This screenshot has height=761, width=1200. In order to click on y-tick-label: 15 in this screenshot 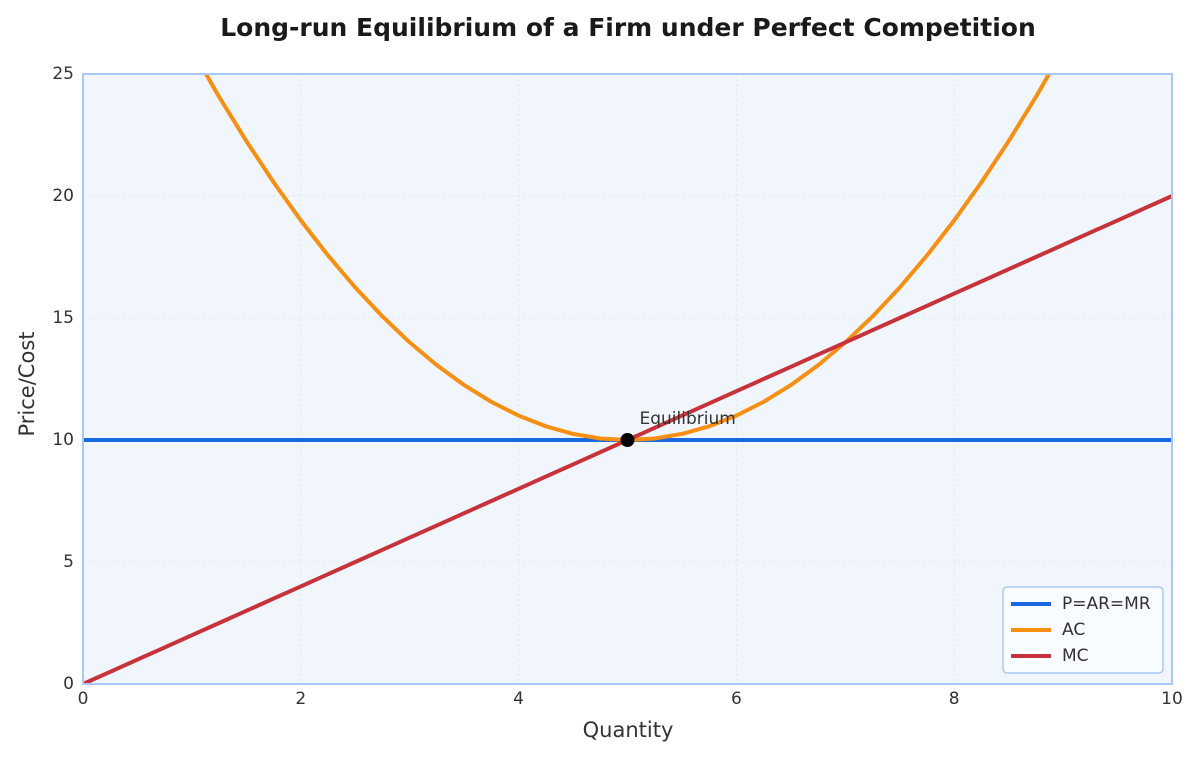, I will do `click(63, 318)`.